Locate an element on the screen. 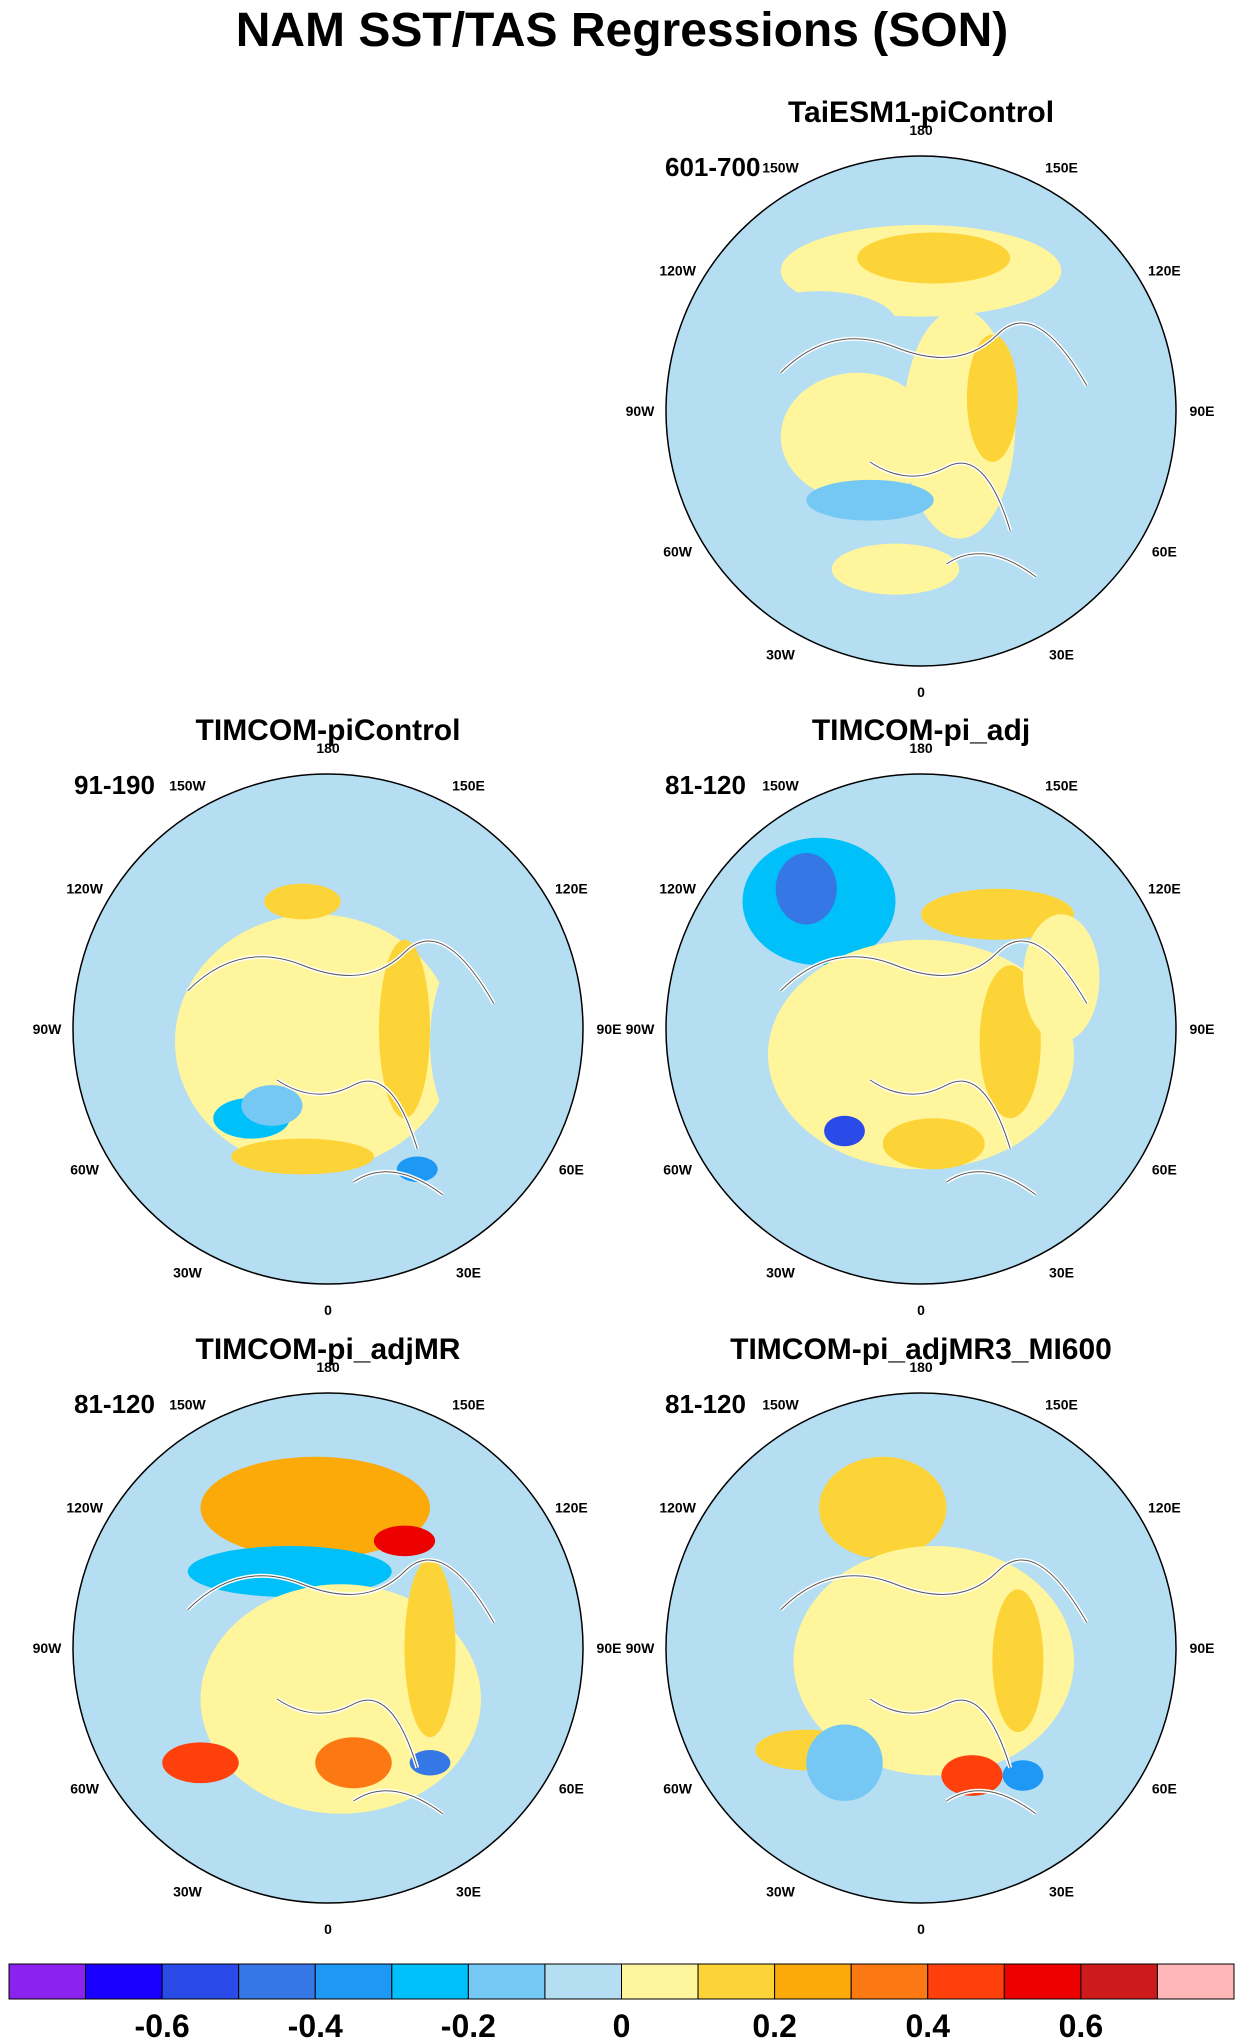  colorbar-tick-label: -0.2 is located at coordinates (468, 2025).